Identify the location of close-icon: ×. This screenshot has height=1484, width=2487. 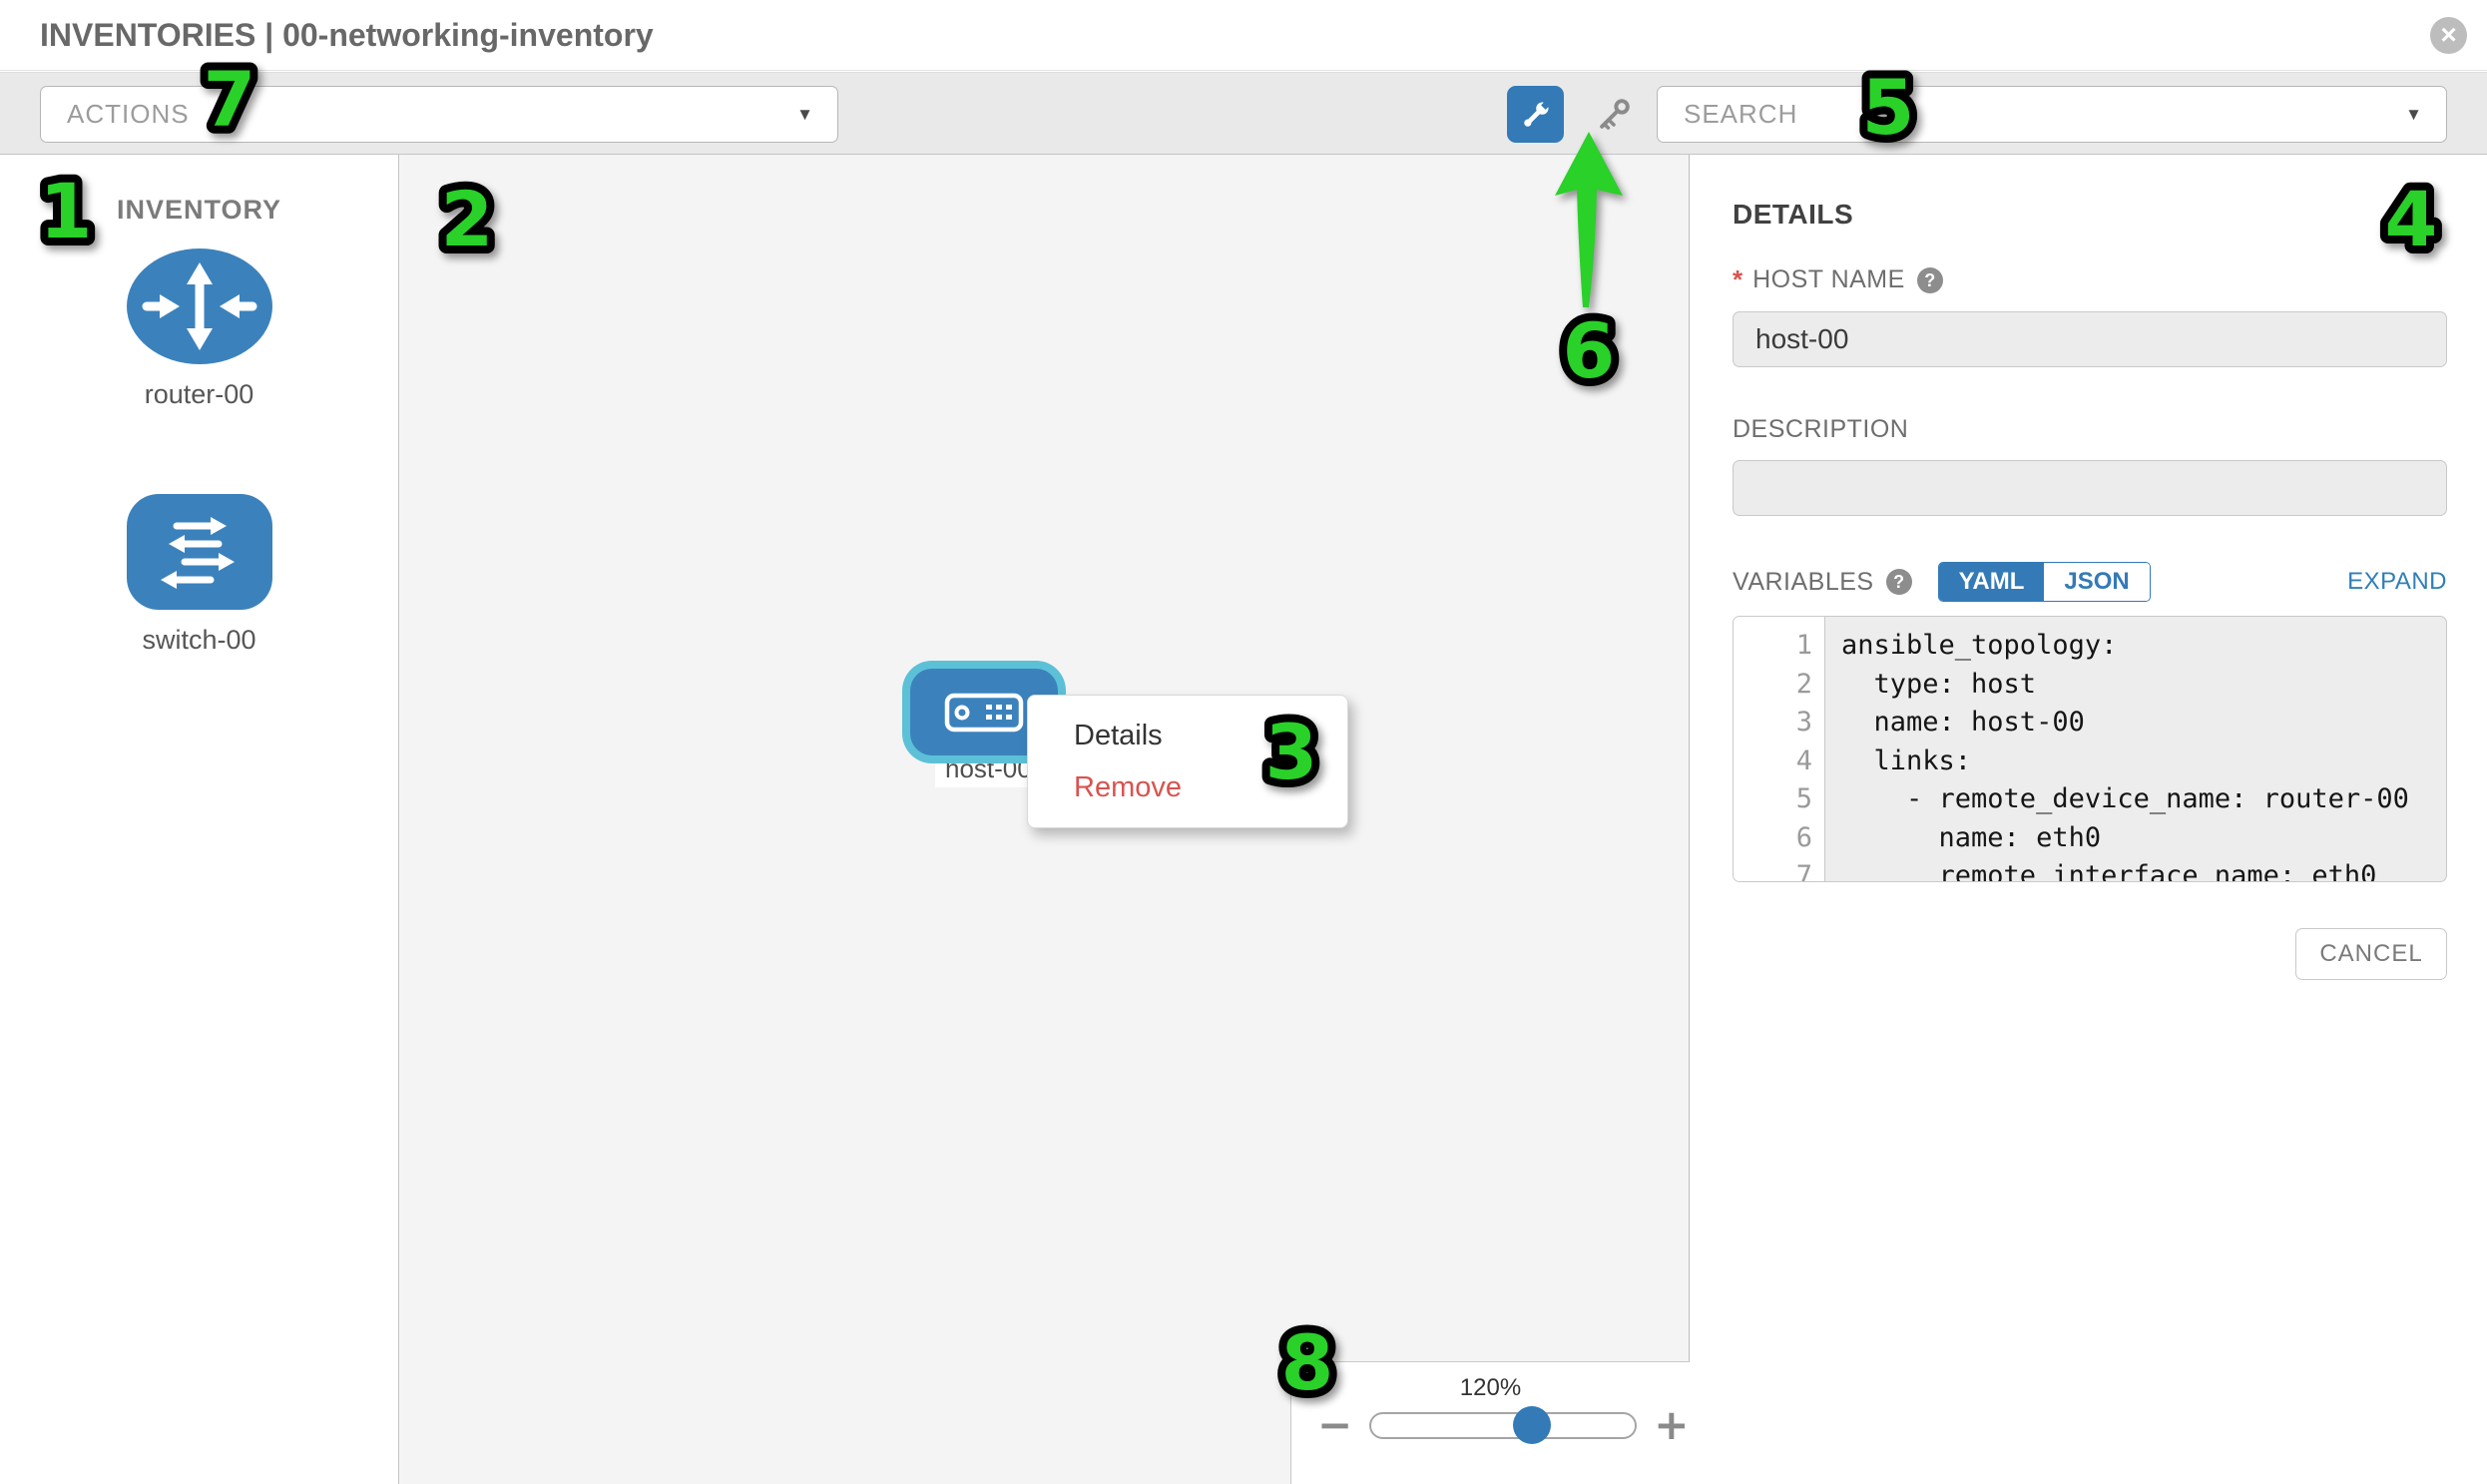
(2448, 35).